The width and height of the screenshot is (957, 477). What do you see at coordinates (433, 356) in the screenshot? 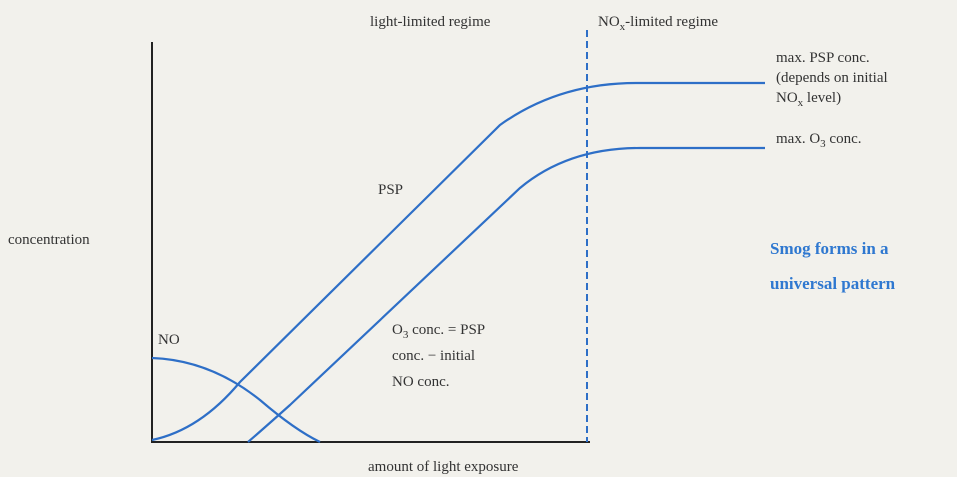
I see `label: conc. − initial` at bounding box center [433, 356].